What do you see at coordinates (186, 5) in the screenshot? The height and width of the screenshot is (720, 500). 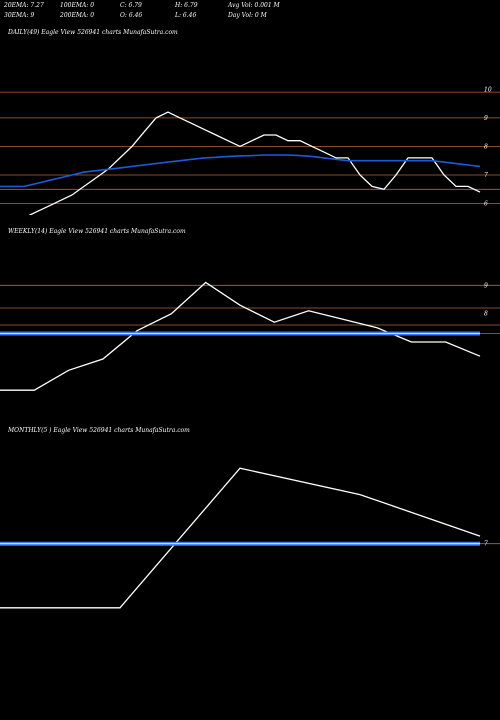 I see `header-high: H: 6.79` at bounding box center [186, 5].